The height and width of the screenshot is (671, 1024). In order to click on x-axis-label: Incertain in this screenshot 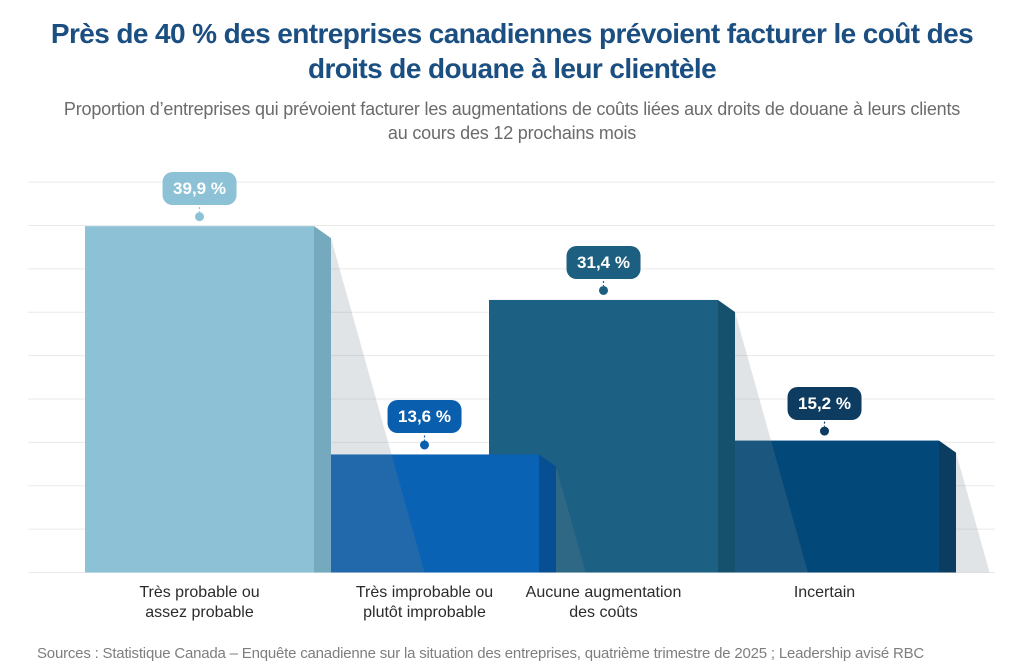, I will do `click(824, 593)`.